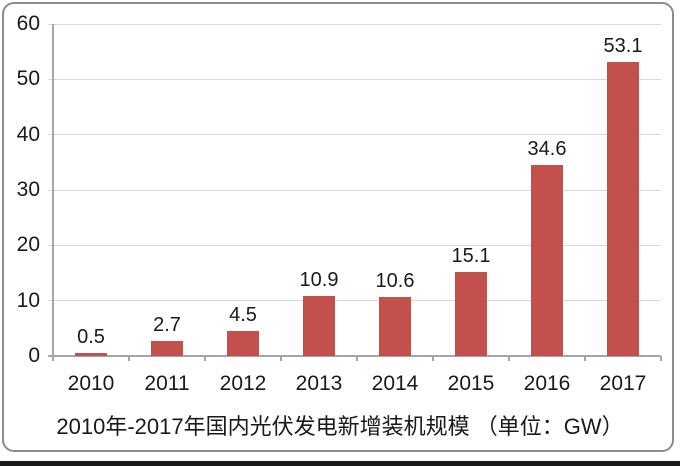  I want to click on bar-value-label: 34.6, so click(547, 148).